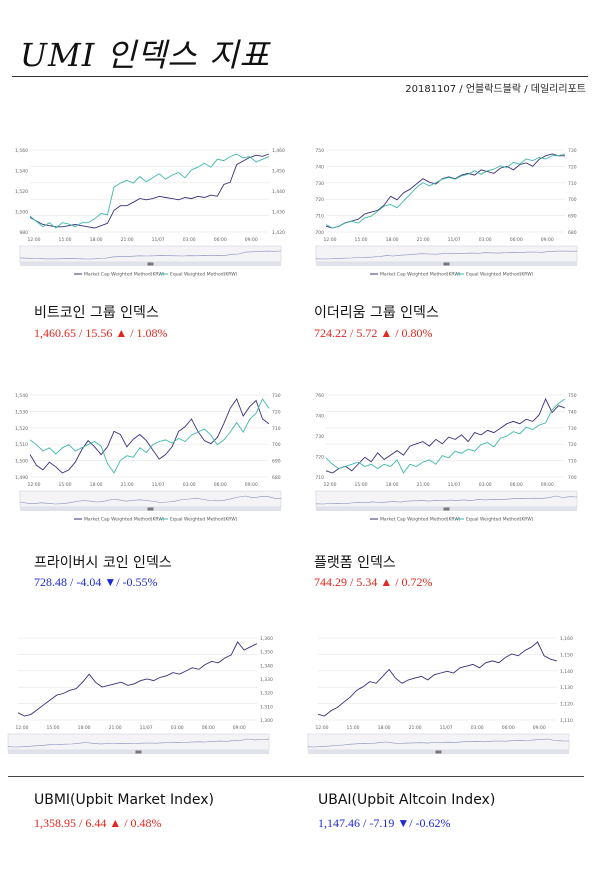  What do you see at coordinates (572, 217) in the screenshot?
I see `y-right-tick-label: 690` at bounding box center [572, 217].